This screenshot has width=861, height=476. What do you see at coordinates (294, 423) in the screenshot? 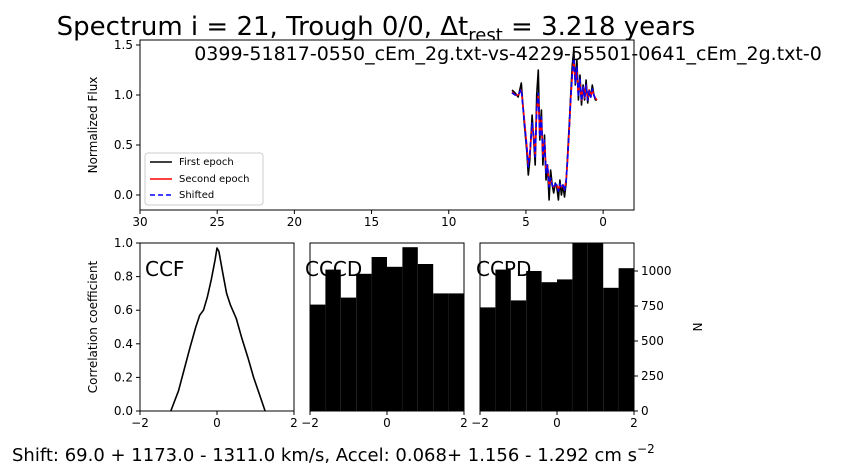
I see `ccf-xtick-label: 2` at bounding box center [294, 423].